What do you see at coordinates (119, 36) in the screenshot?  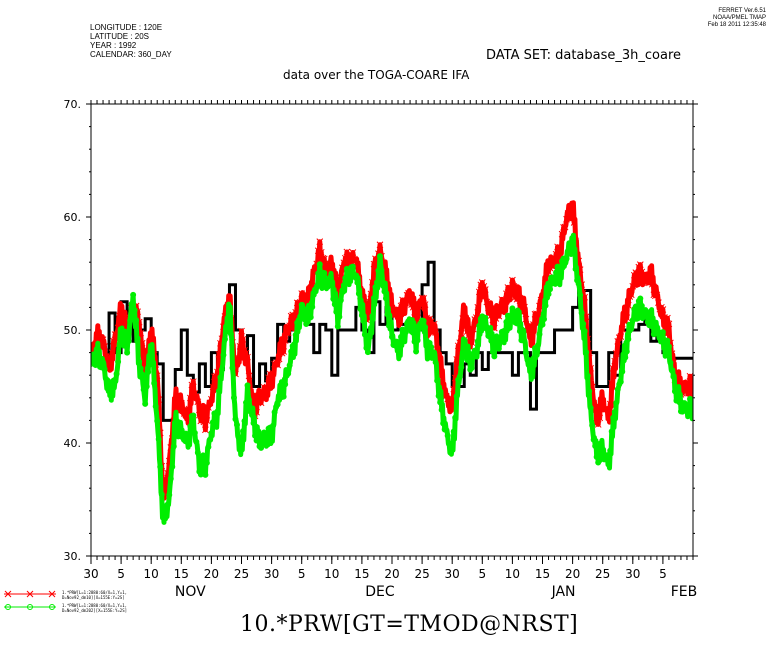 I see `meta-latitude: LATITUDE : 20S` at bounding box center [119, 36].